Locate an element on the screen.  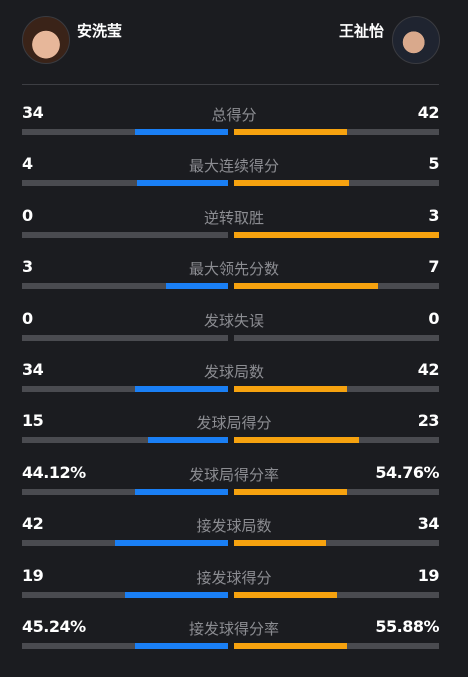
stat-row: 34 总得分 42 is located at coordinates (234, 125).